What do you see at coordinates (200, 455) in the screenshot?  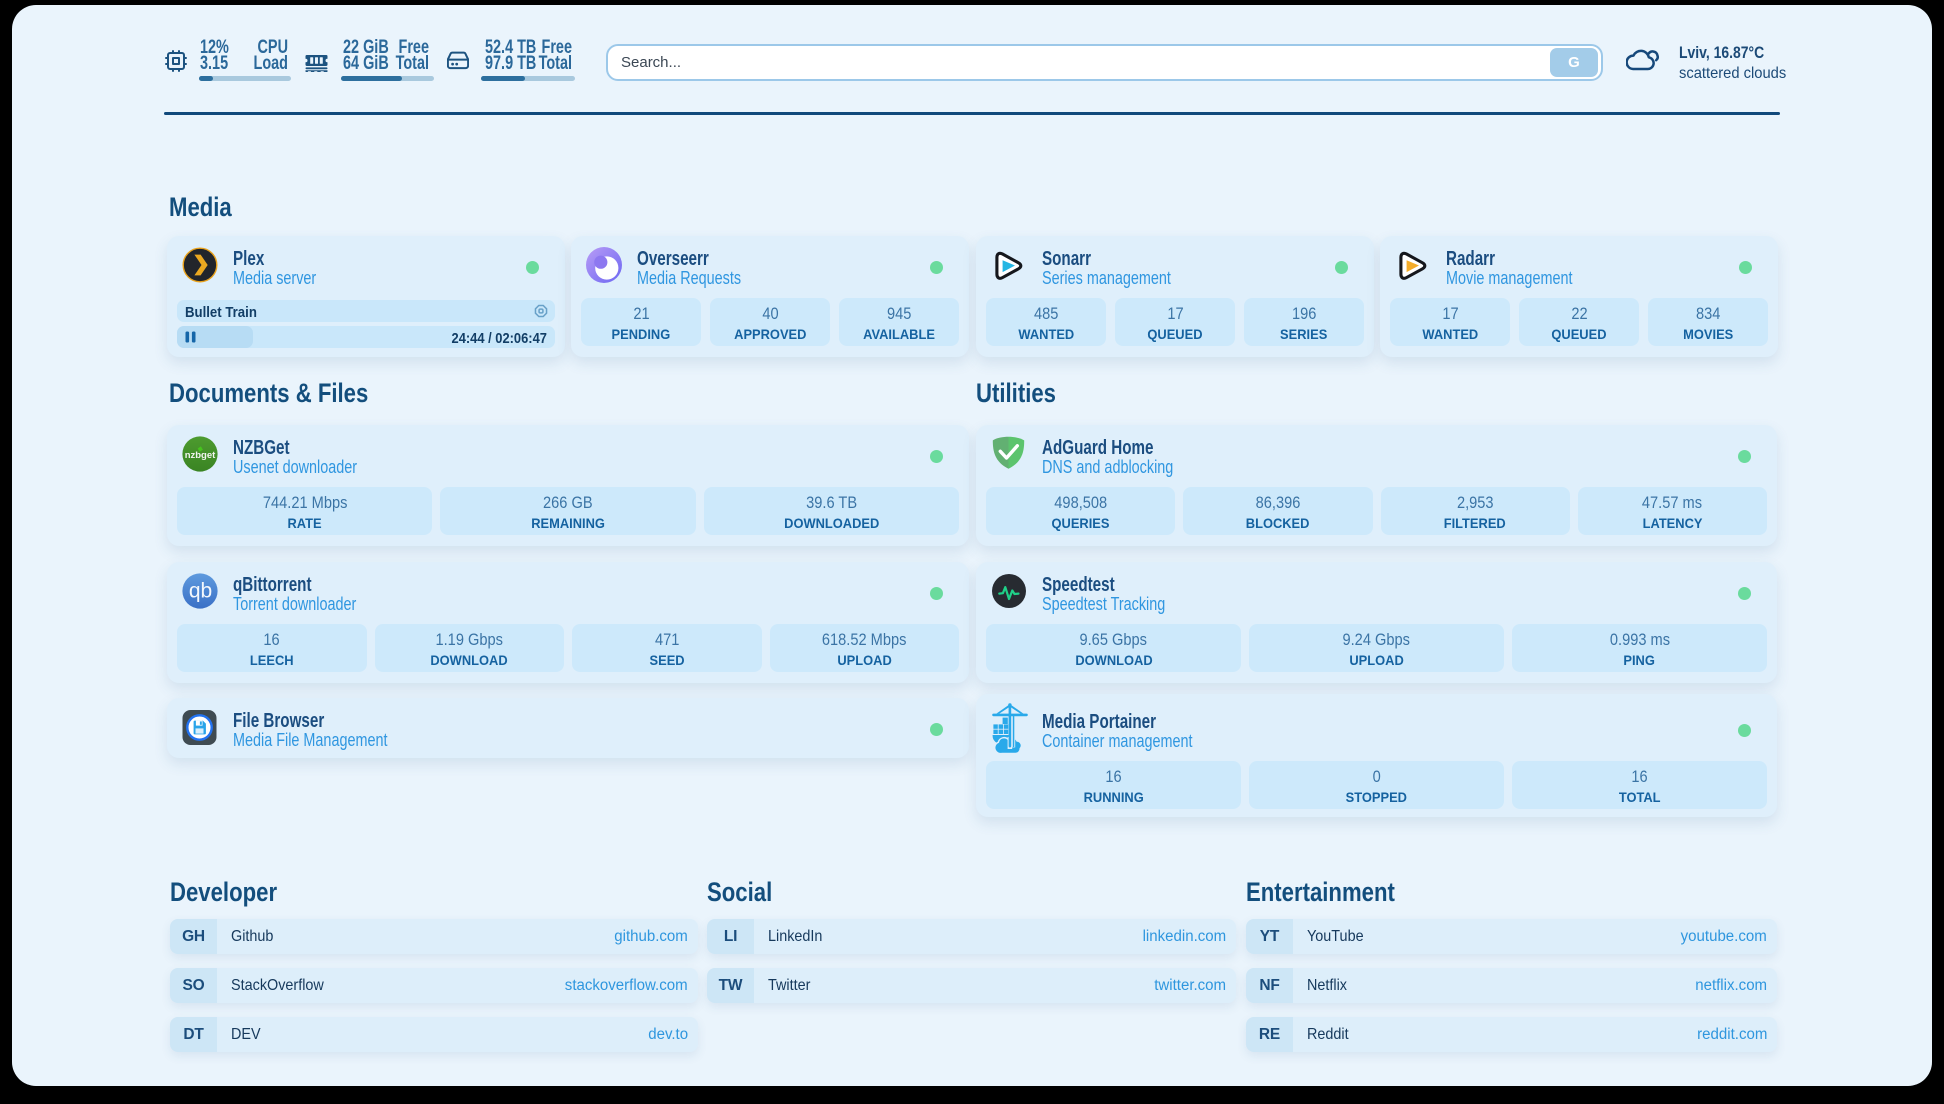 I see `svg-text: nzbget` at bounding box center [200, 455].